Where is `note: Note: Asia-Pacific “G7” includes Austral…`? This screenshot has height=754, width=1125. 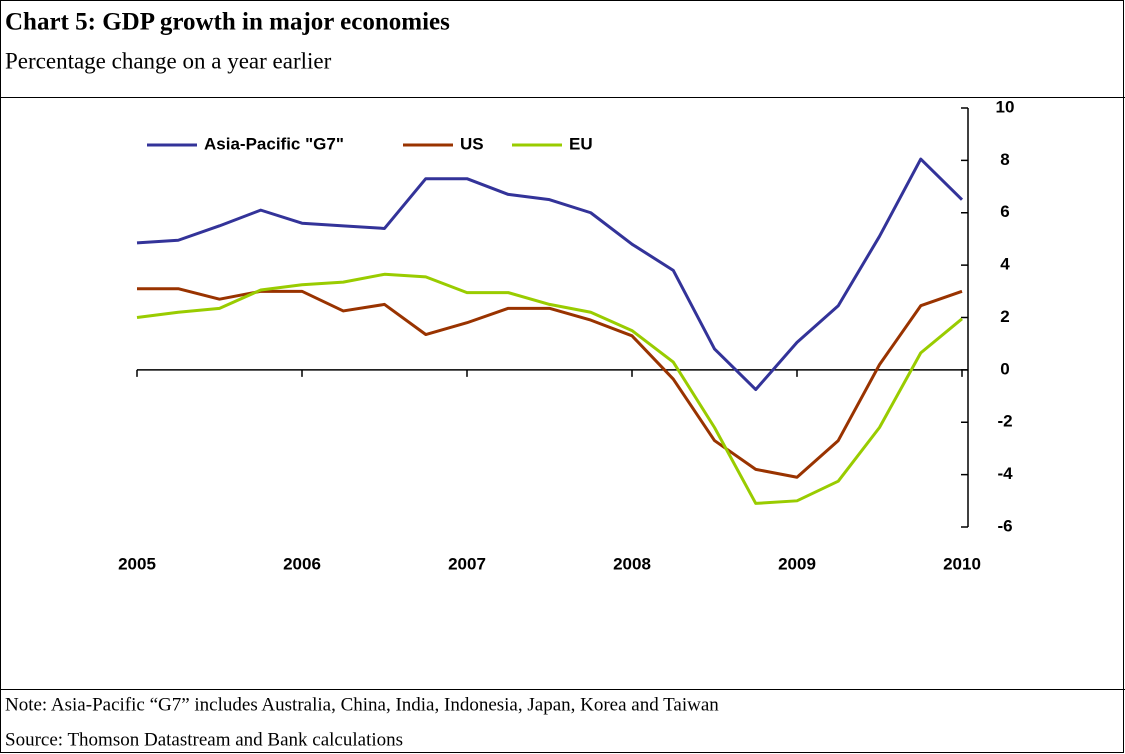 note: Note: Asia-Pacific “G7” includes Austral… is located at coordinates (362, 704).